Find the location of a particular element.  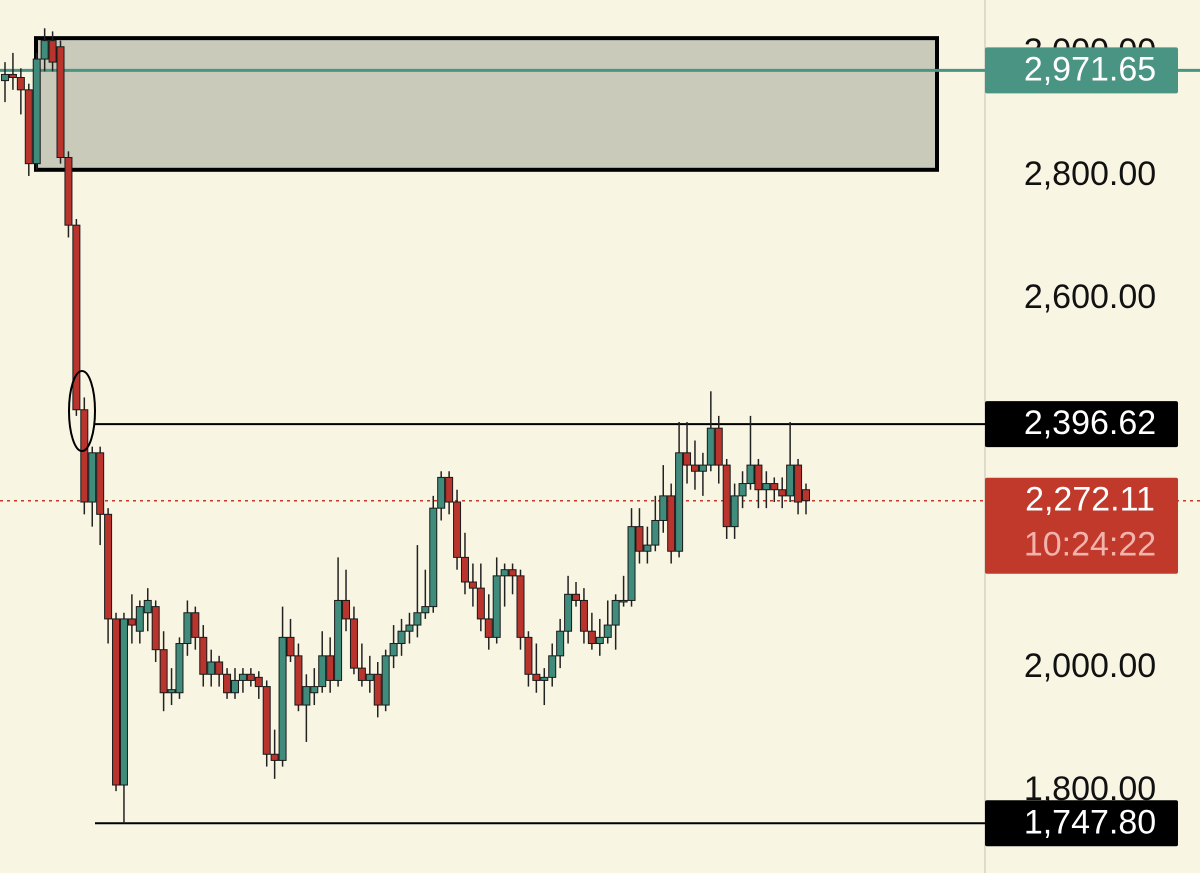

y-tick-label: 2,800.00 is located at coordinates (1090, 174).